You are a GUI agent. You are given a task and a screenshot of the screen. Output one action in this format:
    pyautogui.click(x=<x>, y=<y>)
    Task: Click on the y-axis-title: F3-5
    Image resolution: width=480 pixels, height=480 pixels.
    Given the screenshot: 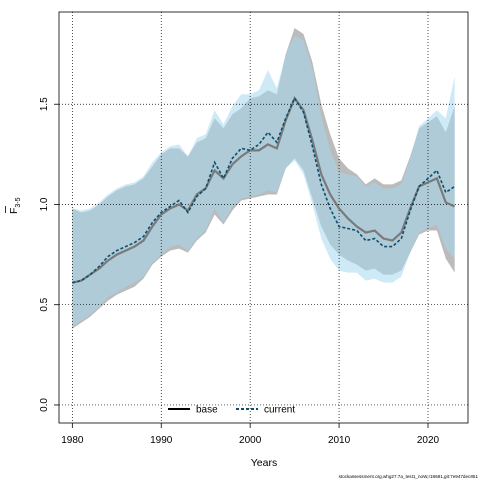 What is the action you would take?
    pyautogui.click(x=15, y=205)
    